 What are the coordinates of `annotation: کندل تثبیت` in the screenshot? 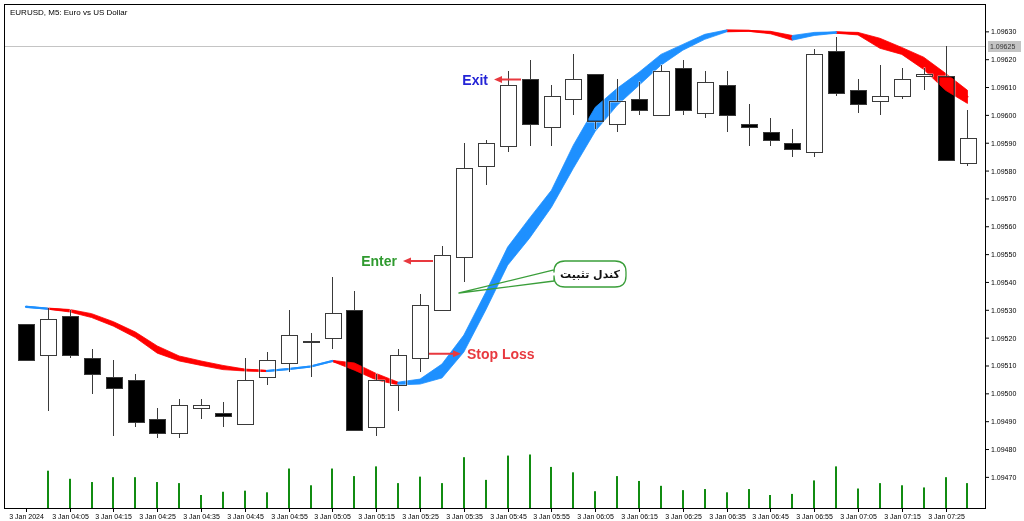 It's located at (590, 274).